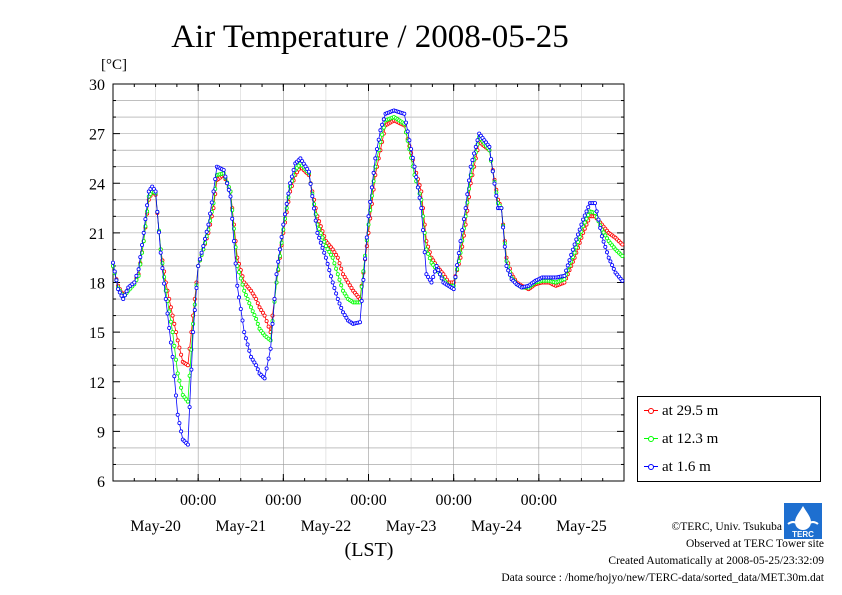  What do you see at coordinates (97, 184) in the screenshot?
I see `y-tick-label: 24` at bounding box center [97, 184].